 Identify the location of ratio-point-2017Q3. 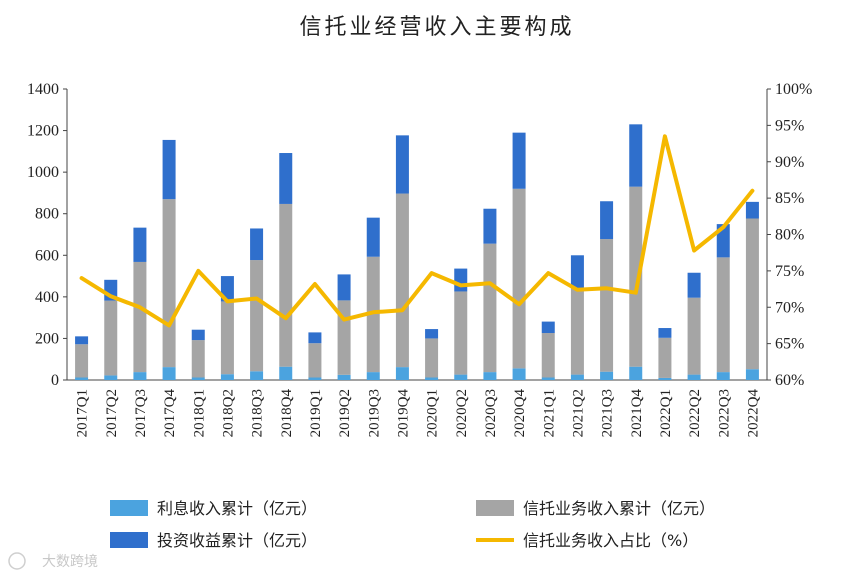
(140, 307).